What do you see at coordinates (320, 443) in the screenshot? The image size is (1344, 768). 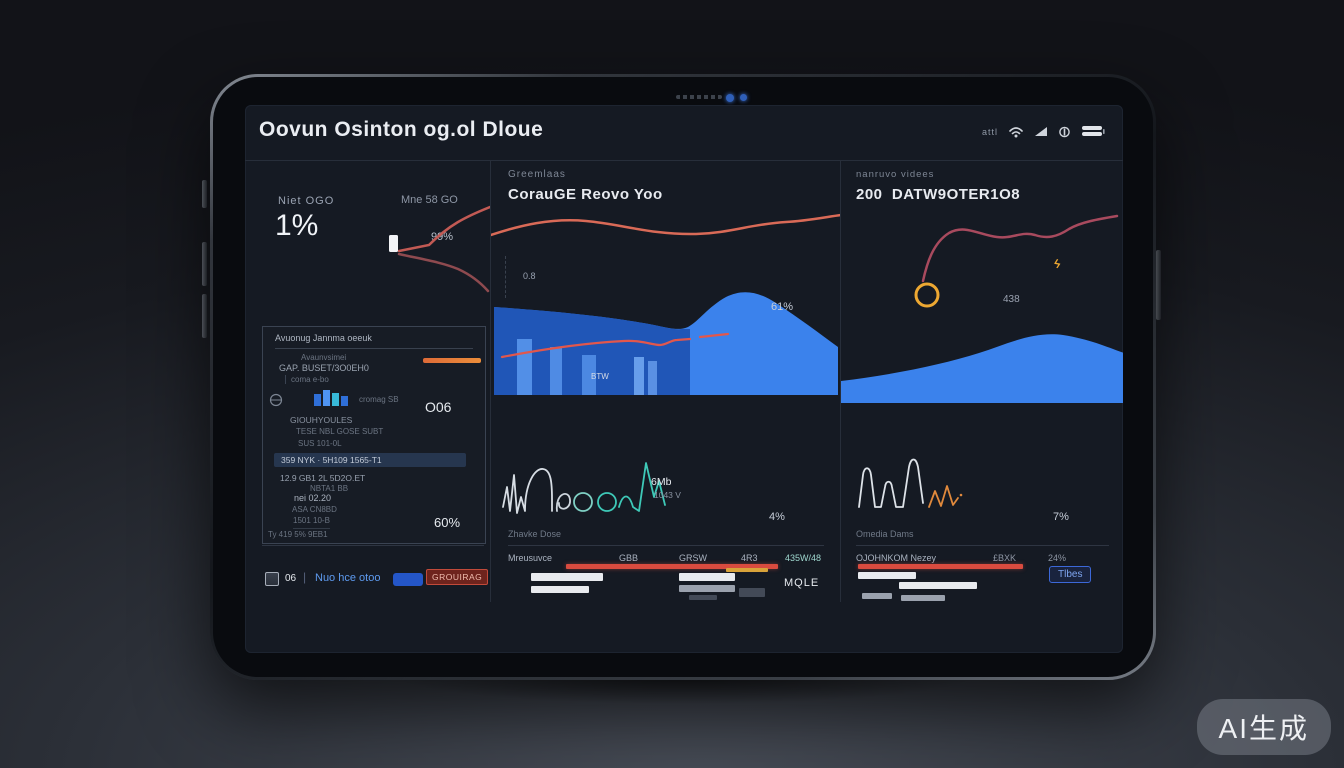 I see `list-item: SUS 101-0L` at bounding box center [320, 443].